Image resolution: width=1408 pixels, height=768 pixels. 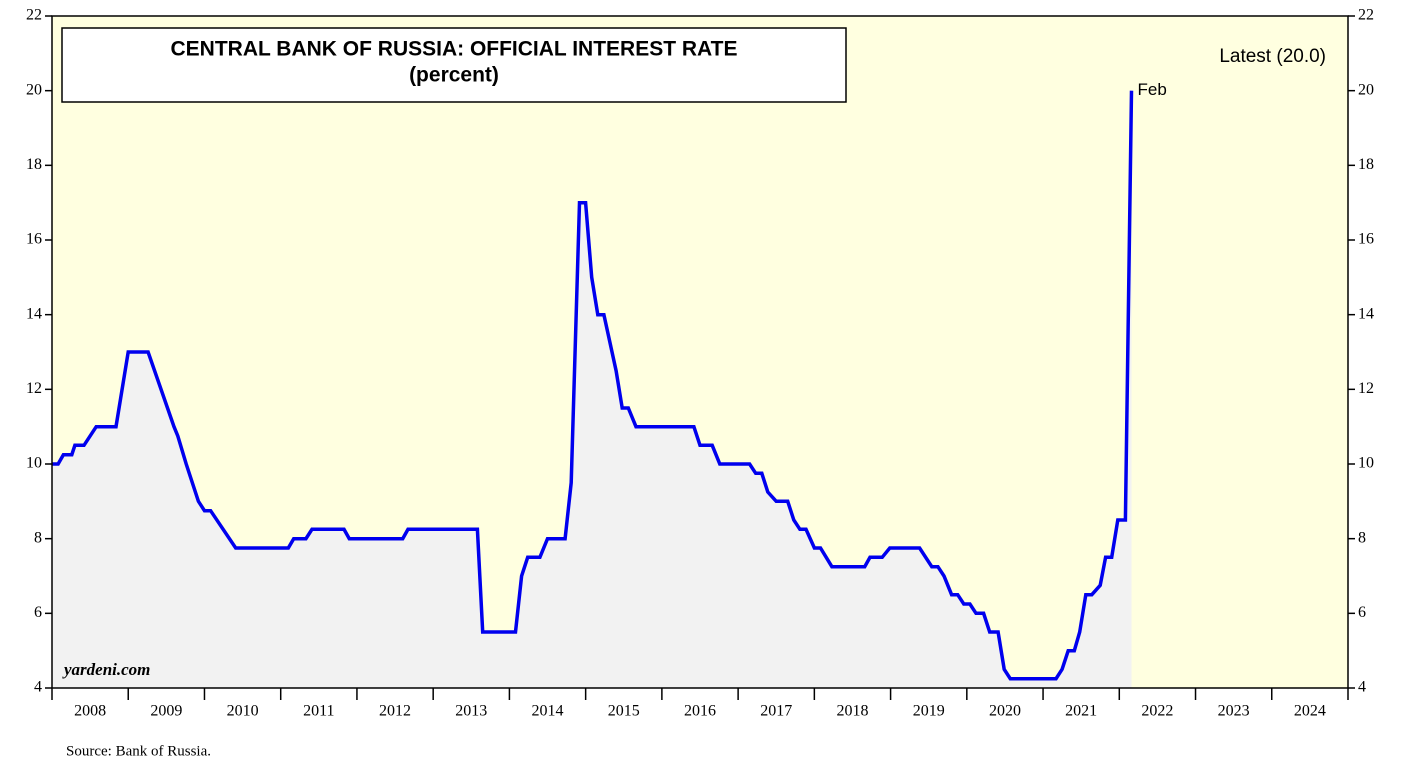 I want to click on latest-annotation: Latest (20.0), so click(x=1272, y=56).